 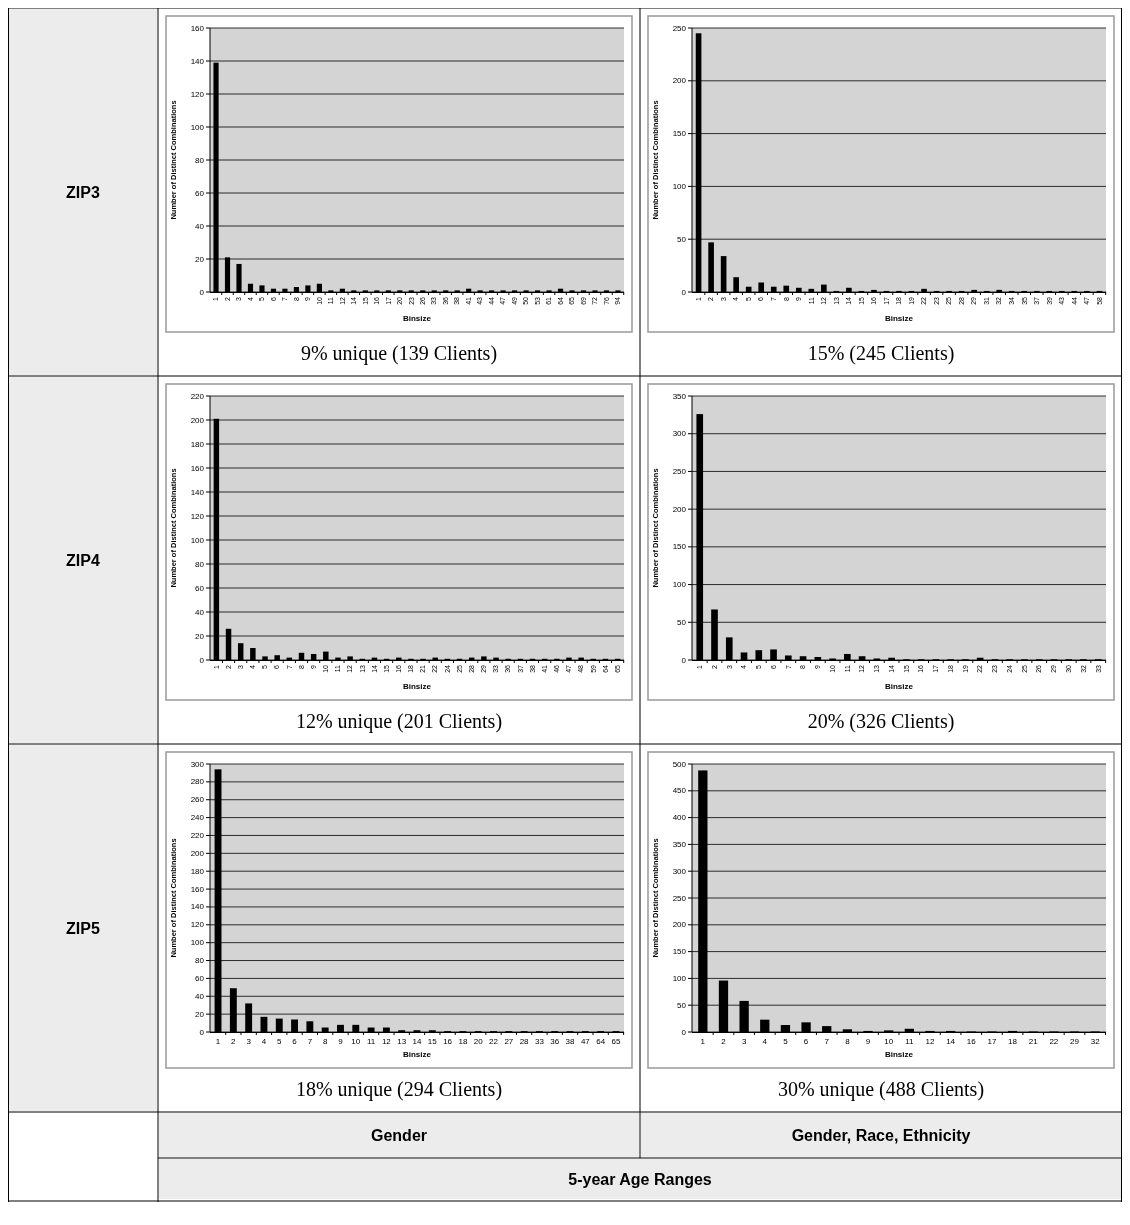 What do you see at coordinates (83, 192) in the screenshot?
I see `text: ZIP3` at bounding box center [83, 192].